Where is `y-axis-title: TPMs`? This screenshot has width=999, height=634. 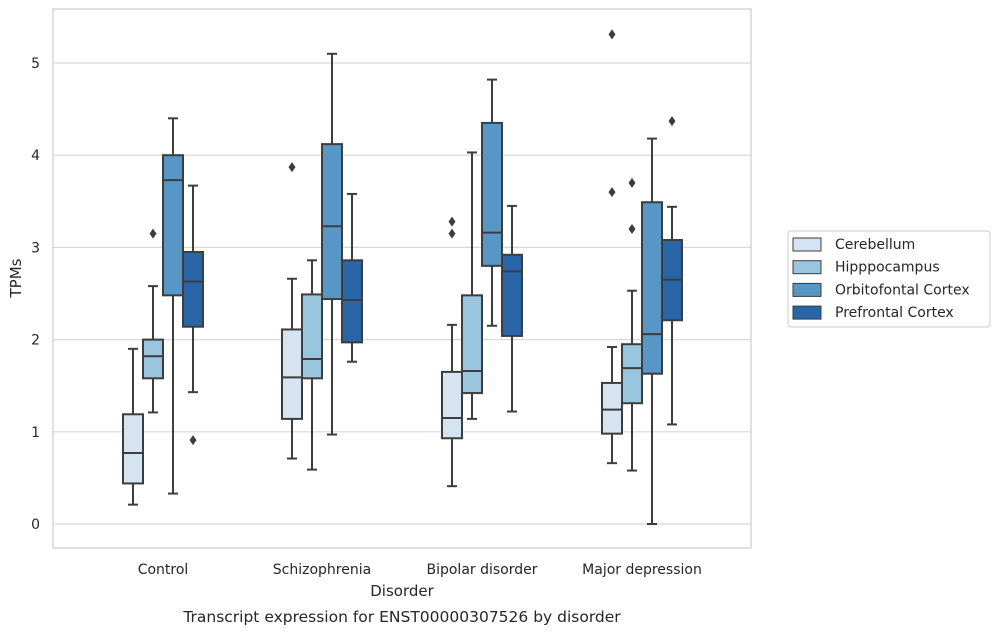
y-axis-title: TPMs is located at coordinates (16, 278).